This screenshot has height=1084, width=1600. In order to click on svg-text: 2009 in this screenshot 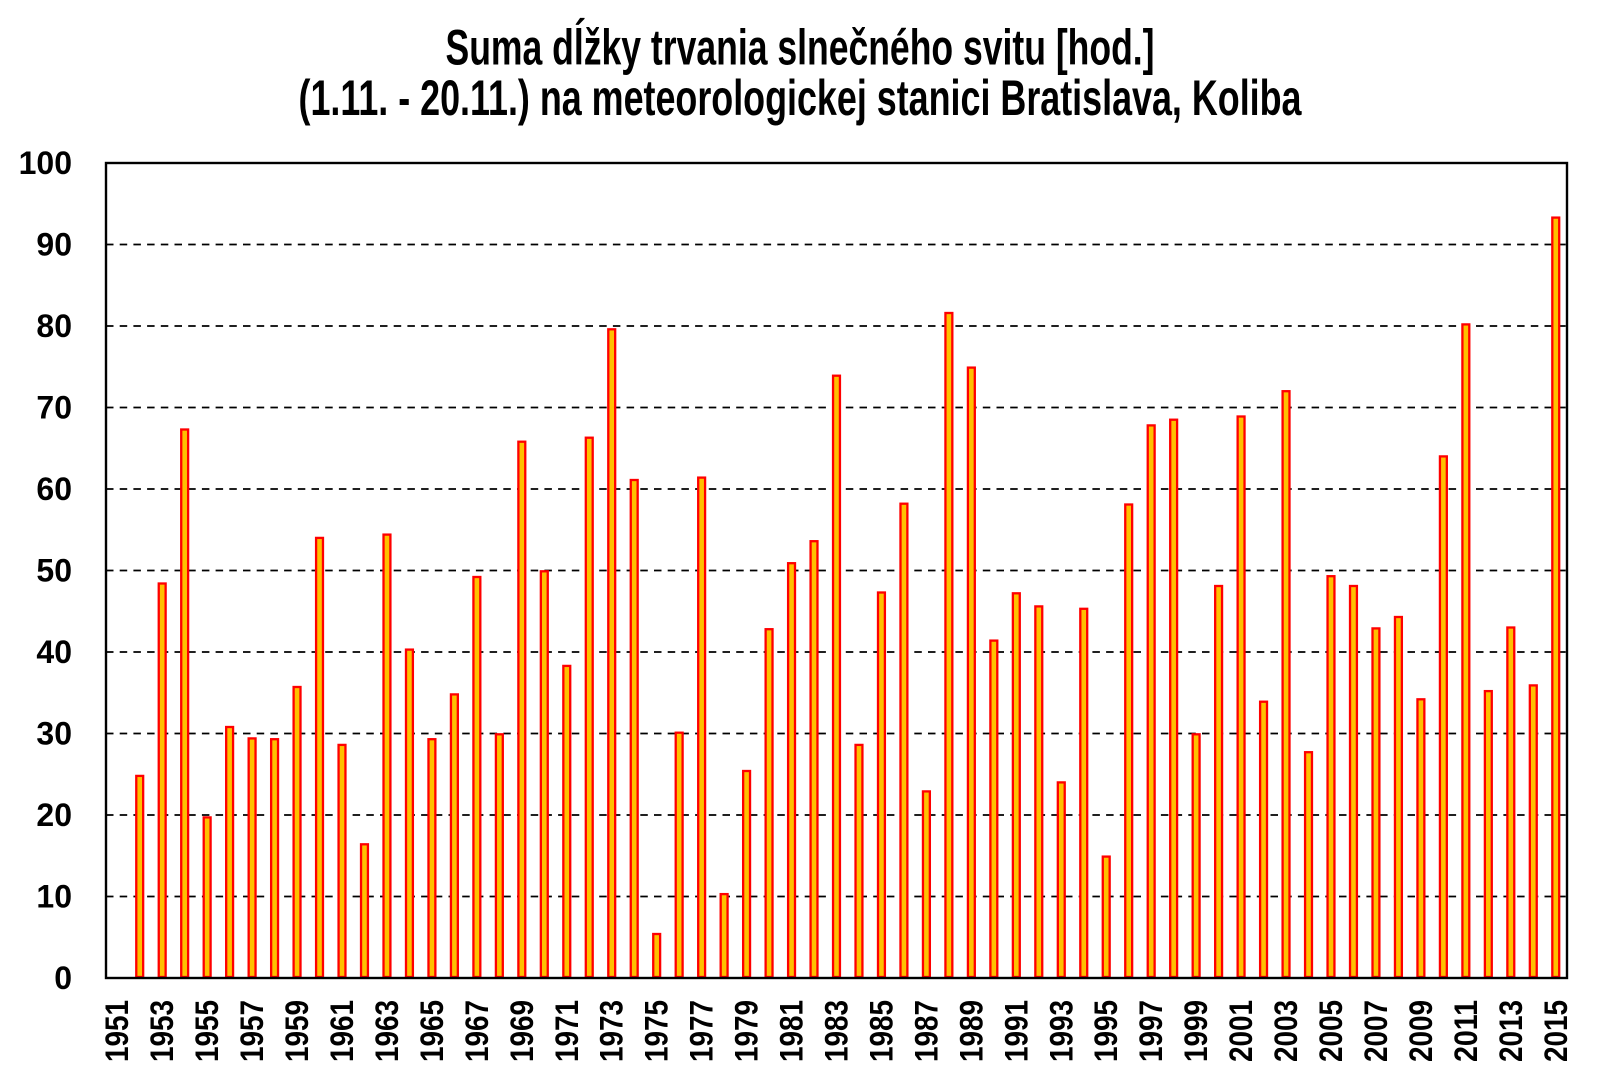, I will do `click(1421, 1031)`.